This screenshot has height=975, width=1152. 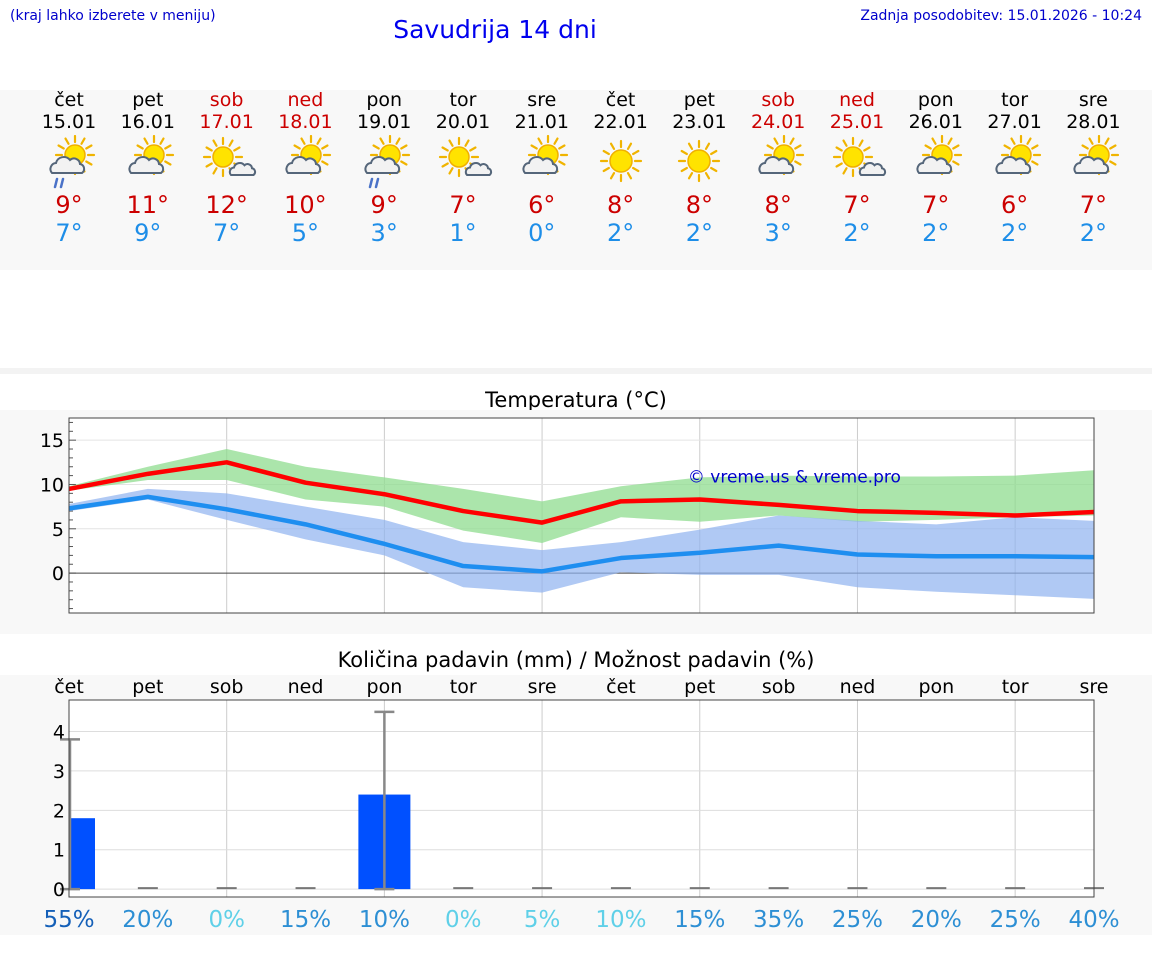 I want to click on forecast-day: sob 17.01 12° 7°, so click(x=227, y=168).